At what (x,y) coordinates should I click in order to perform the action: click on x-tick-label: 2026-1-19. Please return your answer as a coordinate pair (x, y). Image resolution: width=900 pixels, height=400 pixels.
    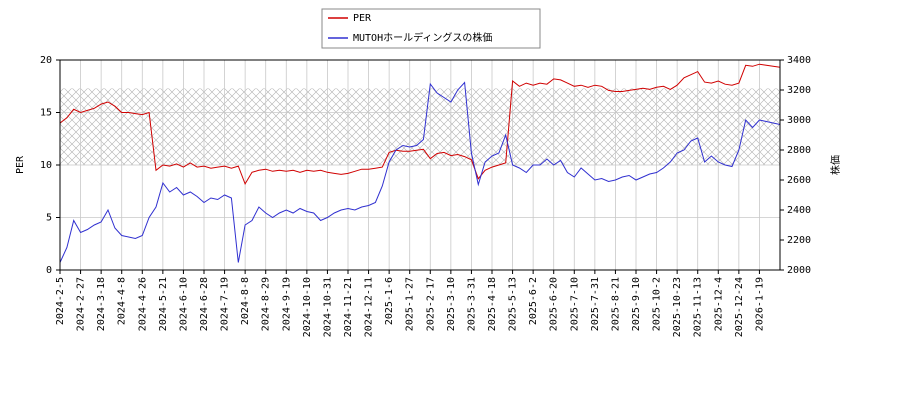
    Looking at the image, I should click on (759, 304).